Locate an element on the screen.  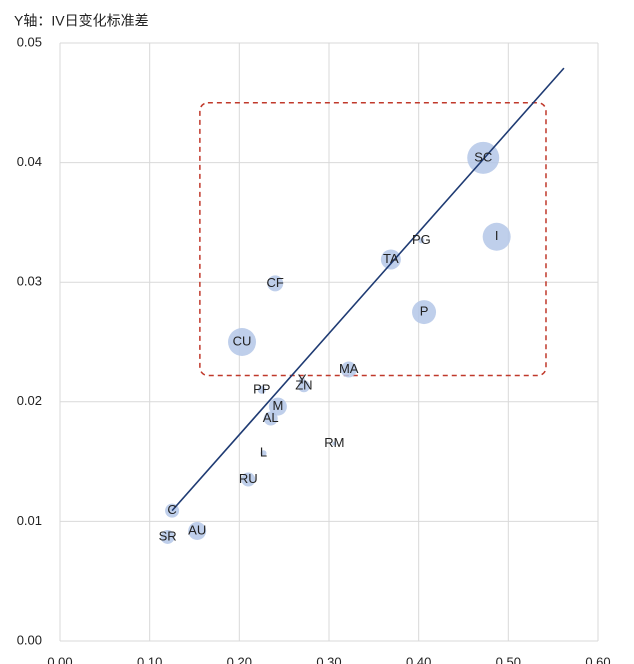
data-label: PP is located at coordinates (261, 388).